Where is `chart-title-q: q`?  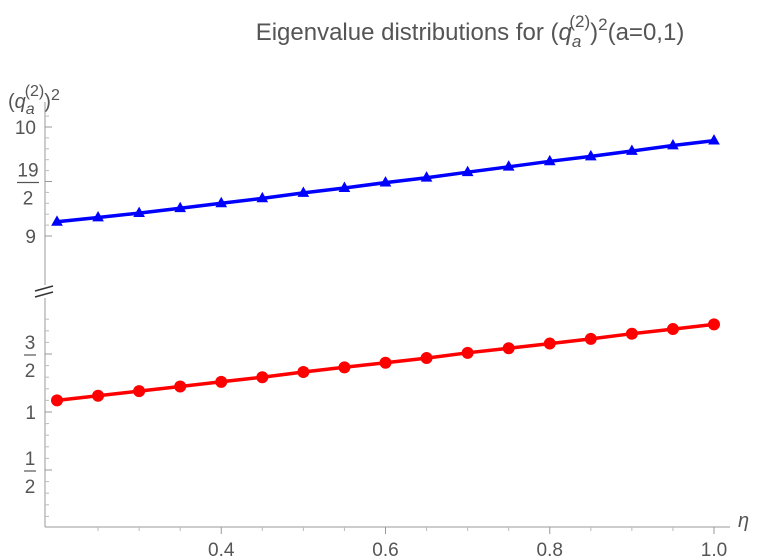 chart-title-q: q is located at coordinates (566, 32).